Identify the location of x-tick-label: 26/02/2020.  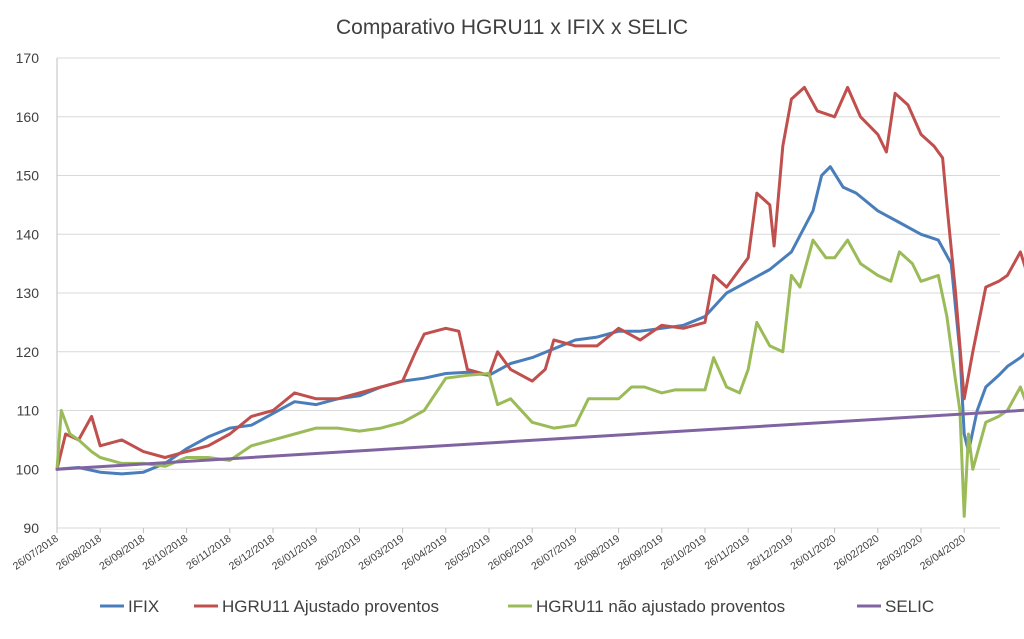
(857, 553).